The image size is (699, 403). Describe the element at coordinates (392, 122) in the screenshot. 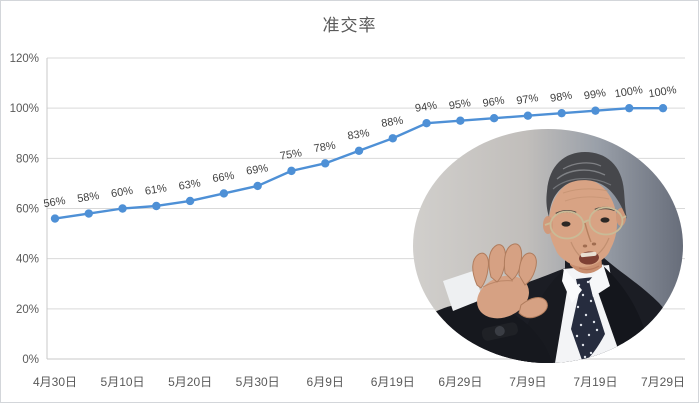

I see `data-label: 88%` at that location.